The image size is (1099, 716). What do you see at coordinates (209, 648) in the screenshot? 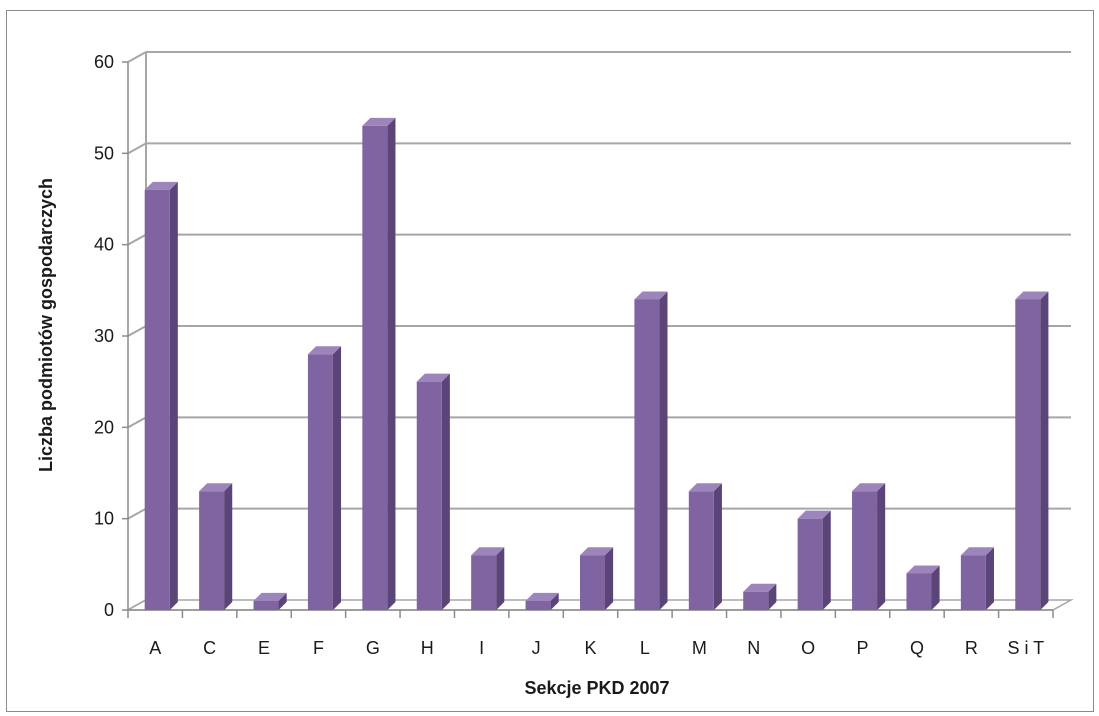
I see `x-tick-label: C` at bounding box center [209, 648].